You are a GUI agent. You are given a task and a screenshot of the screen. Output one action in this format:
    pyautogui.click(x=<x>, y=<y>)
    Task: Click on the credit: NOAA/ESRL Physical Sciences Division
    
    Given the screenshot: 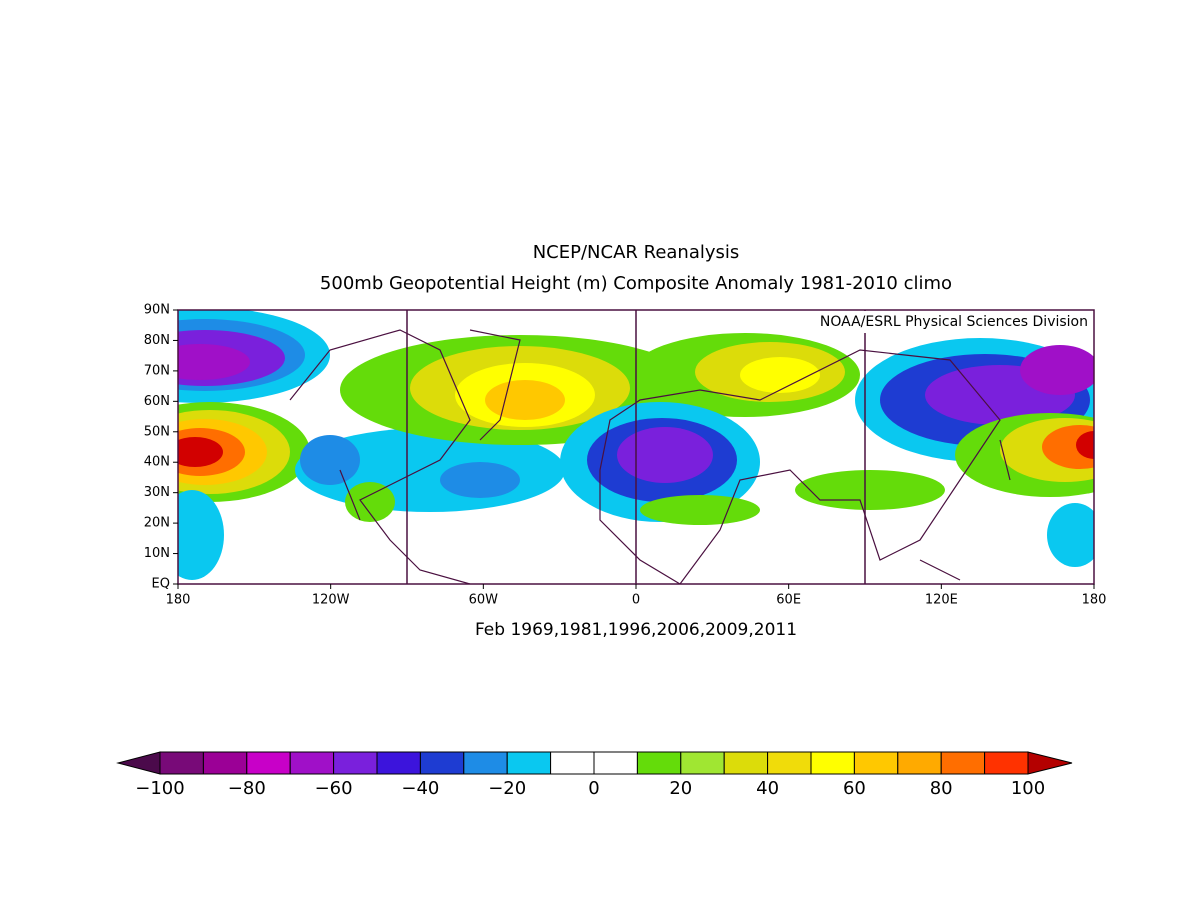 What is the action you would take?
    pyautogui.click(x=954, y=322)
    